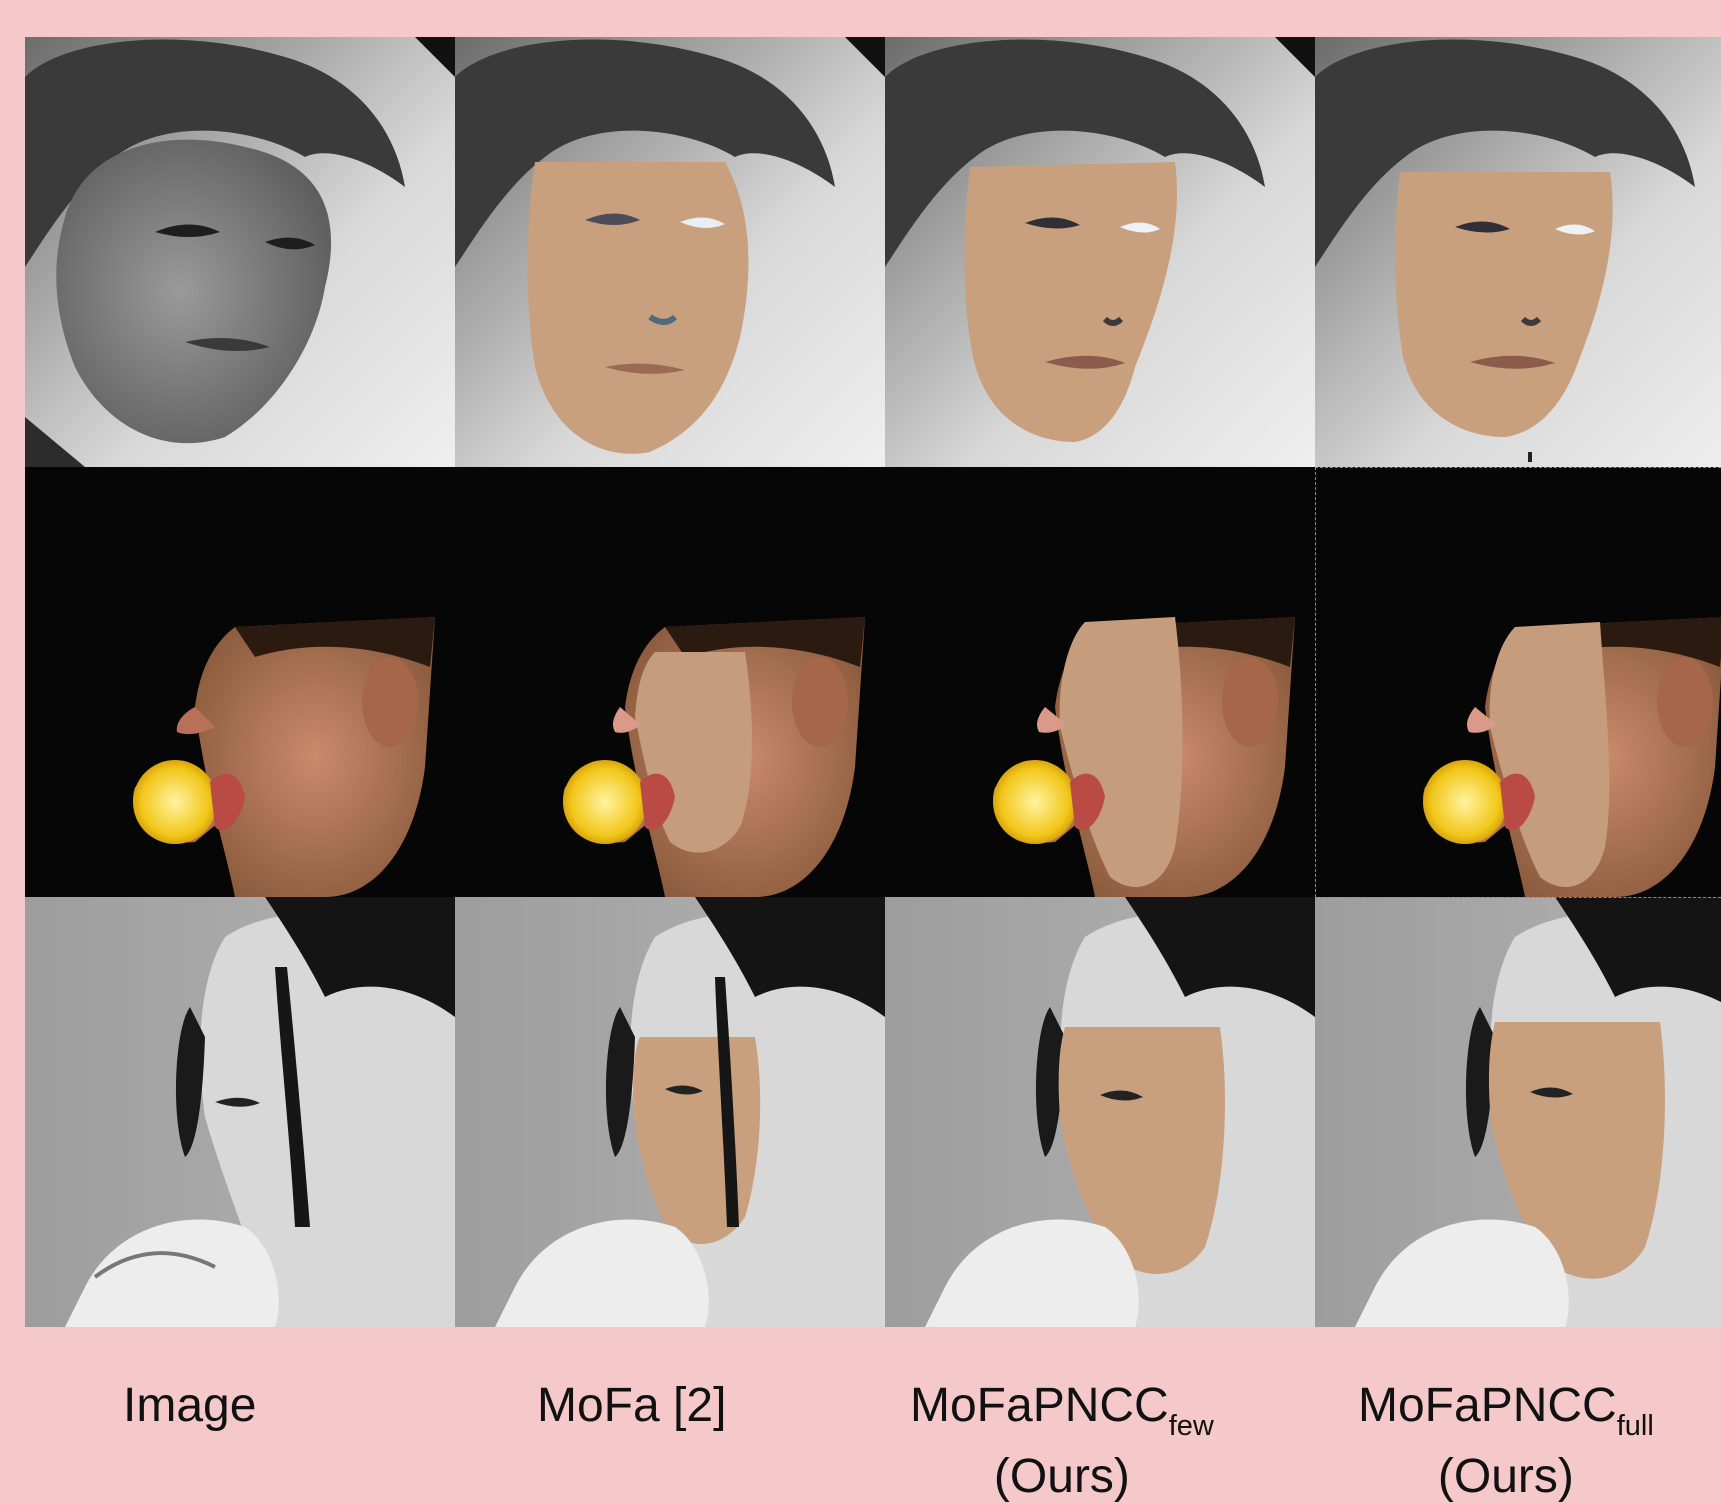 The image size is (1721, 1503). I want to click on man-full-render, so click(1518, 682).